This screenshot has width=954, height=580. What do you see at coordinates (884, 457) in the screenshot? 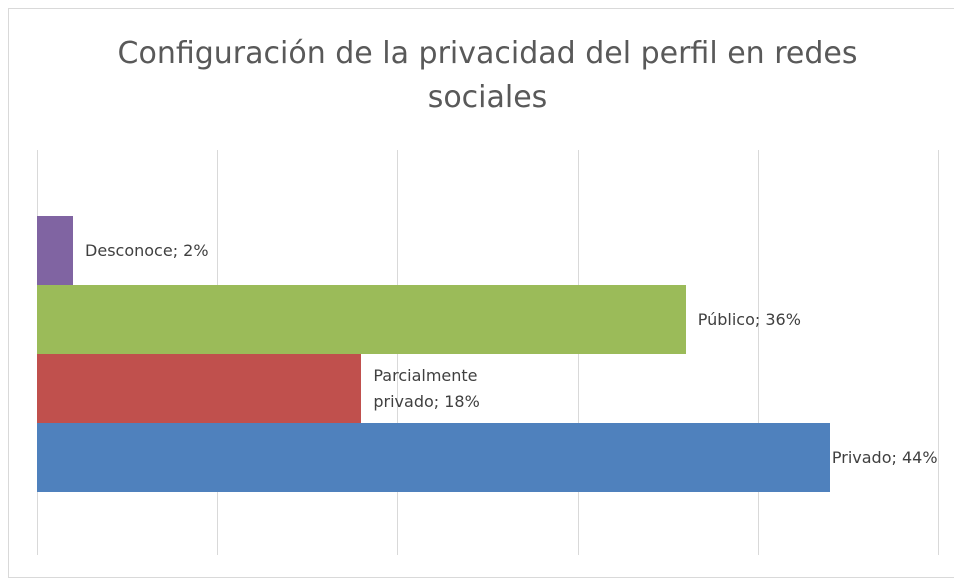
I see `data-label: Privado; 44%` at bounding box center [884, 457].